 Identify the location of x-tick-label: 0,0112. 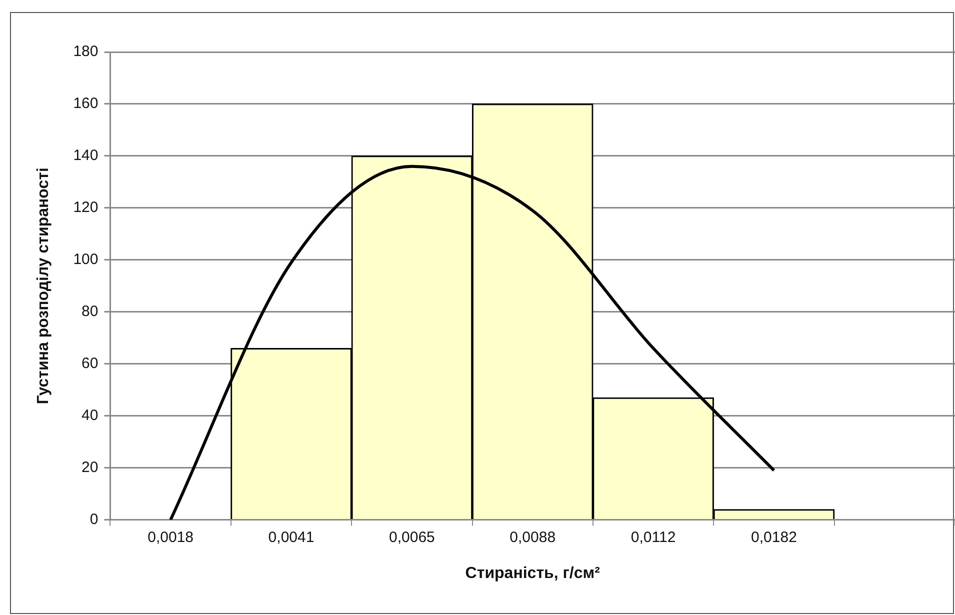
(653, 537).